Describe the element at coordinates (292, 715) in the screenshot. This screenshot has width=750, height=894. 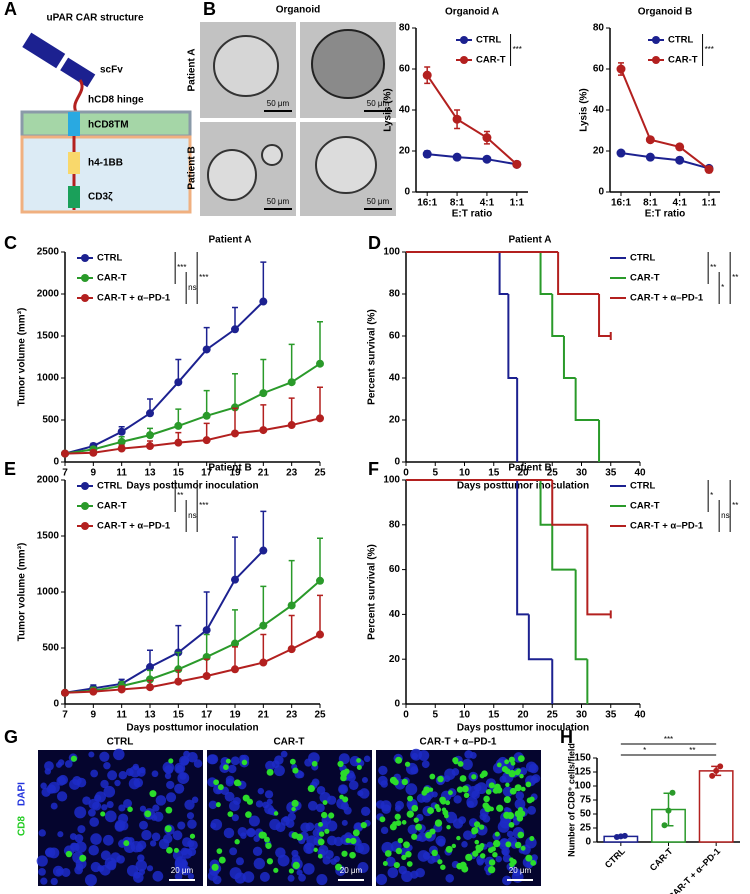
I see `x-tick-label: 23` at that location.